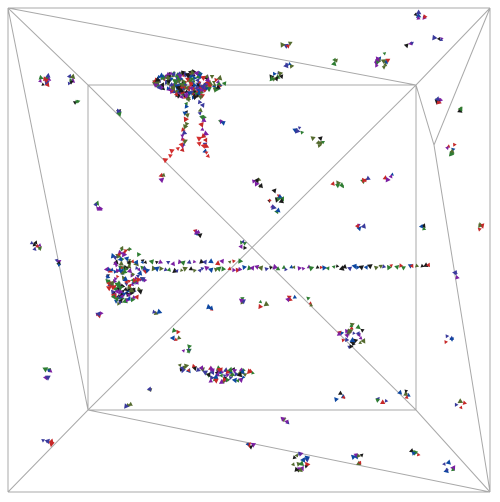 The image size is (500, 502). What do you see at coordinates (48, 209) in the screenshot?
I see `connector-left-high` at bounding box center [48, 209].